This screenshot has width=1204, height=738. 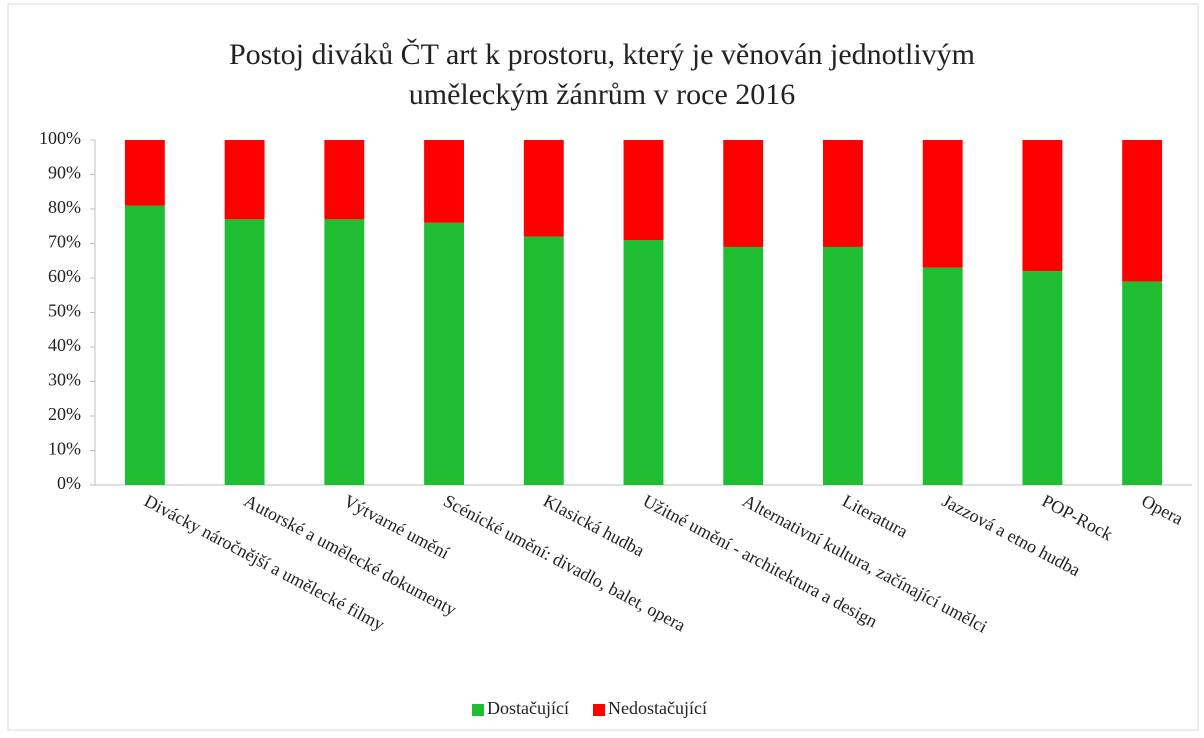 What do you see at coordinates (64, 242) in the screenshot?
I see `y-tick-label: 70%` at bounding box center [64, 242].